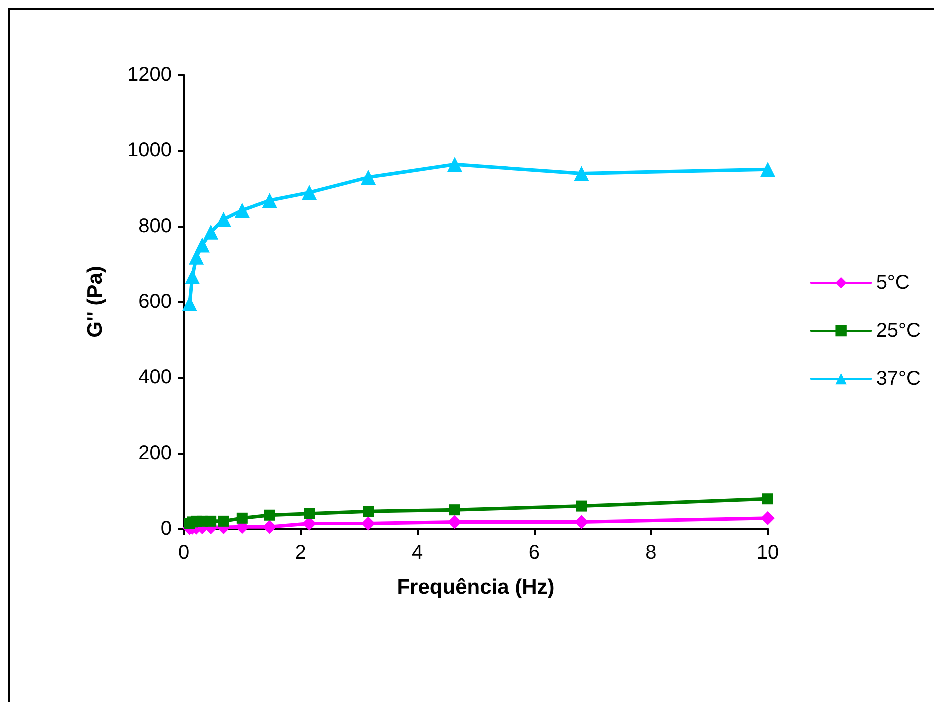 This screenshot has width=934, height=702. Describe the element at coordinates (155, 377) in the screenshot. I see `y-tick-label: 400` at that location.